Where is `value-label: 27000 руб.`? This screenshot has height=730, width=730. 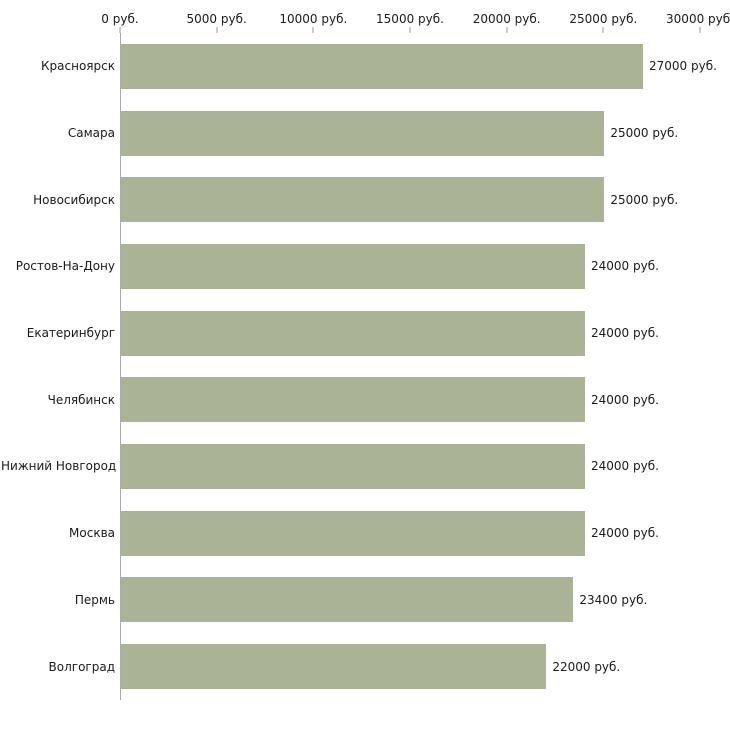 value-label: 27000 руб. is located at coordinates (683, 66).